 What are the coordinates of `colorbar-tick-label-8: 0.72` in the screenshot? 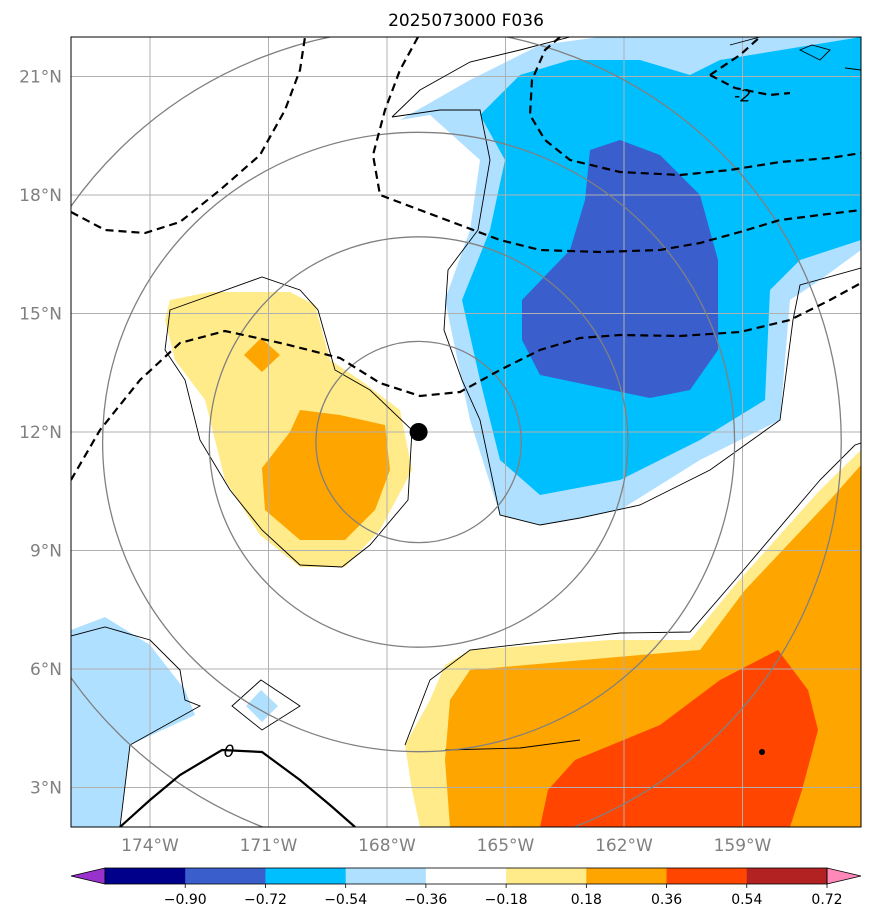 It's located at (826, 900).